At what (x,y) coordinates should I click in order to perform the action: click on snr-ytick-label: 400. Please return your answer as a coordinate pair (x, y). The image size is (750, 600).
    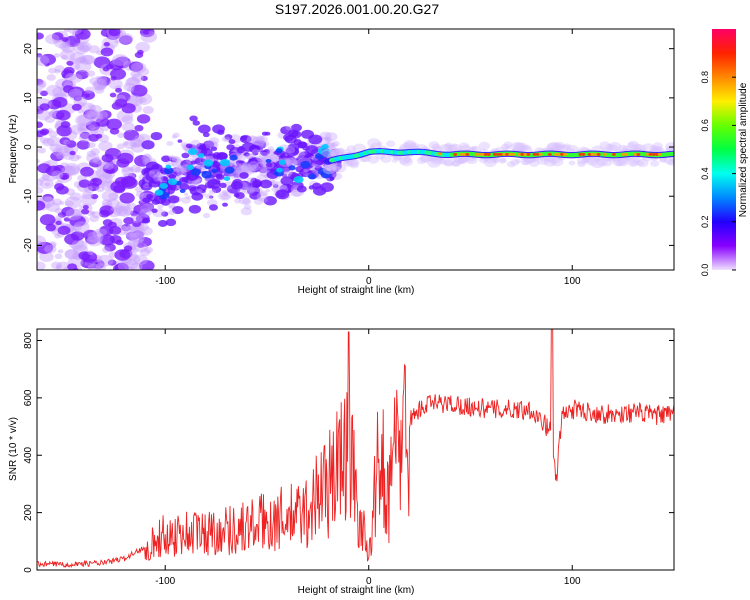
    Looking at the image, I should click on (28, 454).